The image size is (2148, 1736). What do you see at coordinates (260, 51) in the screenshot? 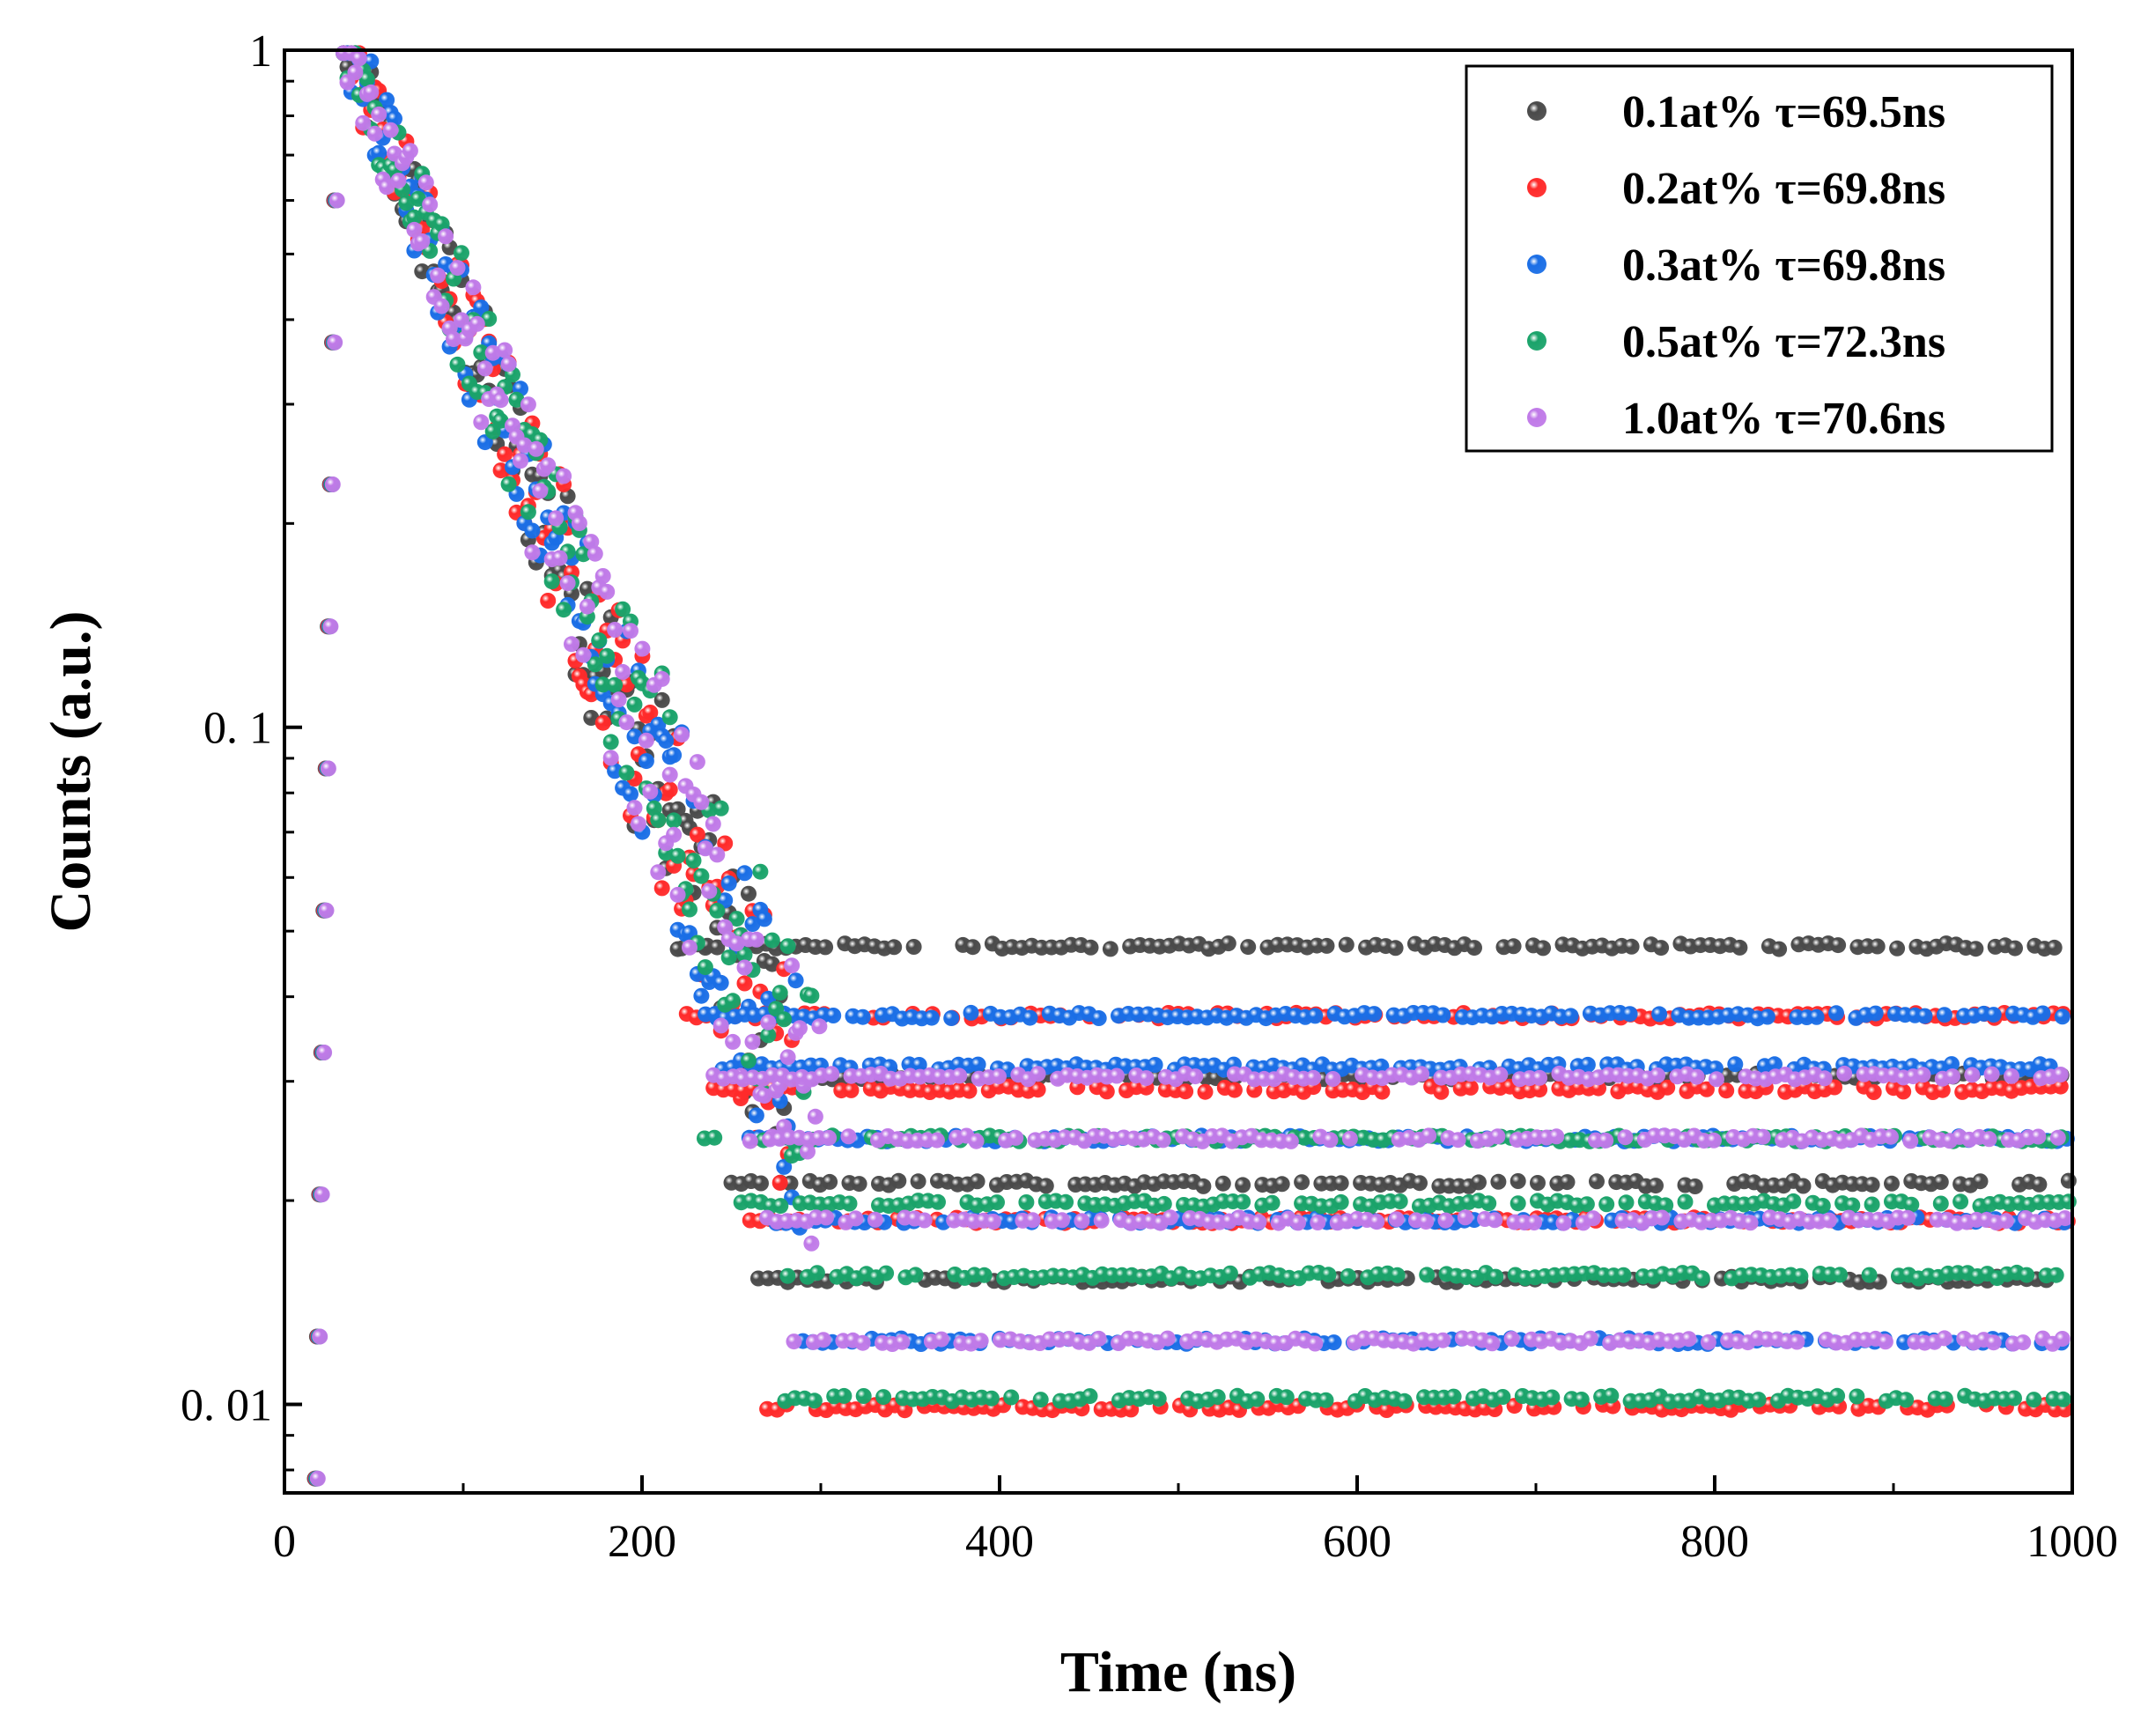
I see `y-tick-label: 1` at bounding box center [260, 51].